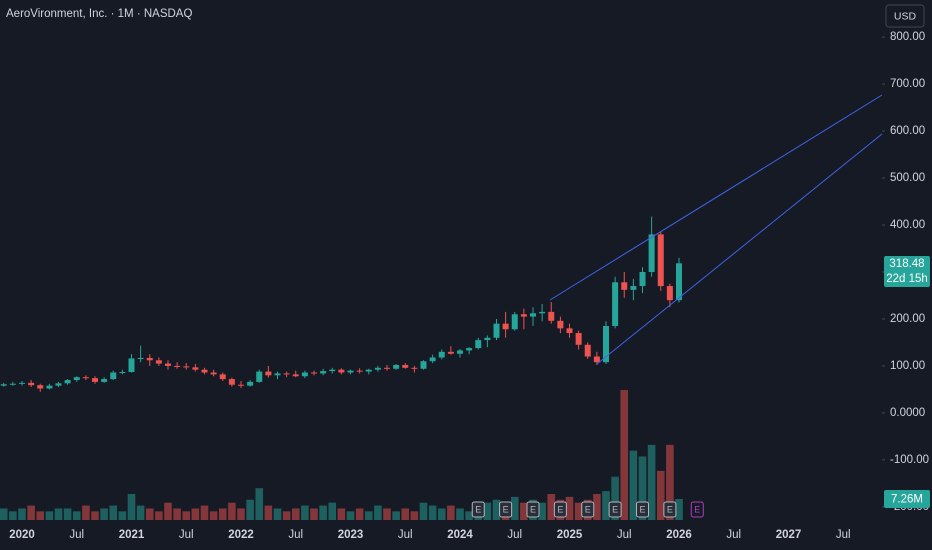 The height and width of the screenshot is (550, 932). I want to click on x-tick-label: 2020, so click(22, 535).